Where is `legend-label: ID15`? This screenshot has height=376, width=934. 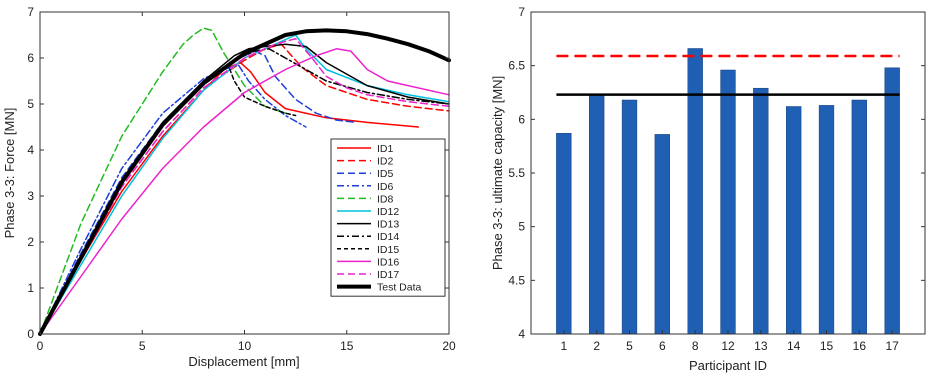 legend-label: ID15 is located at coordinates (388, 250).